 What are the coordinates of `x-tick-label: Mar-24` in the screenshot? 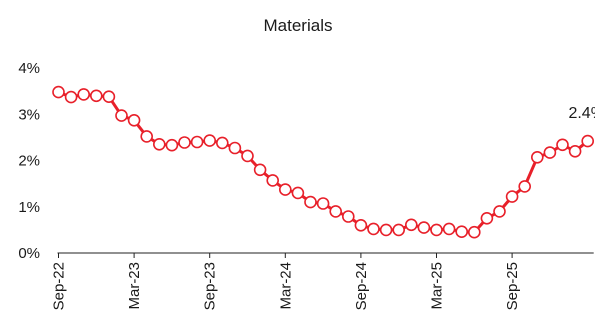 It's located at (285, 286).